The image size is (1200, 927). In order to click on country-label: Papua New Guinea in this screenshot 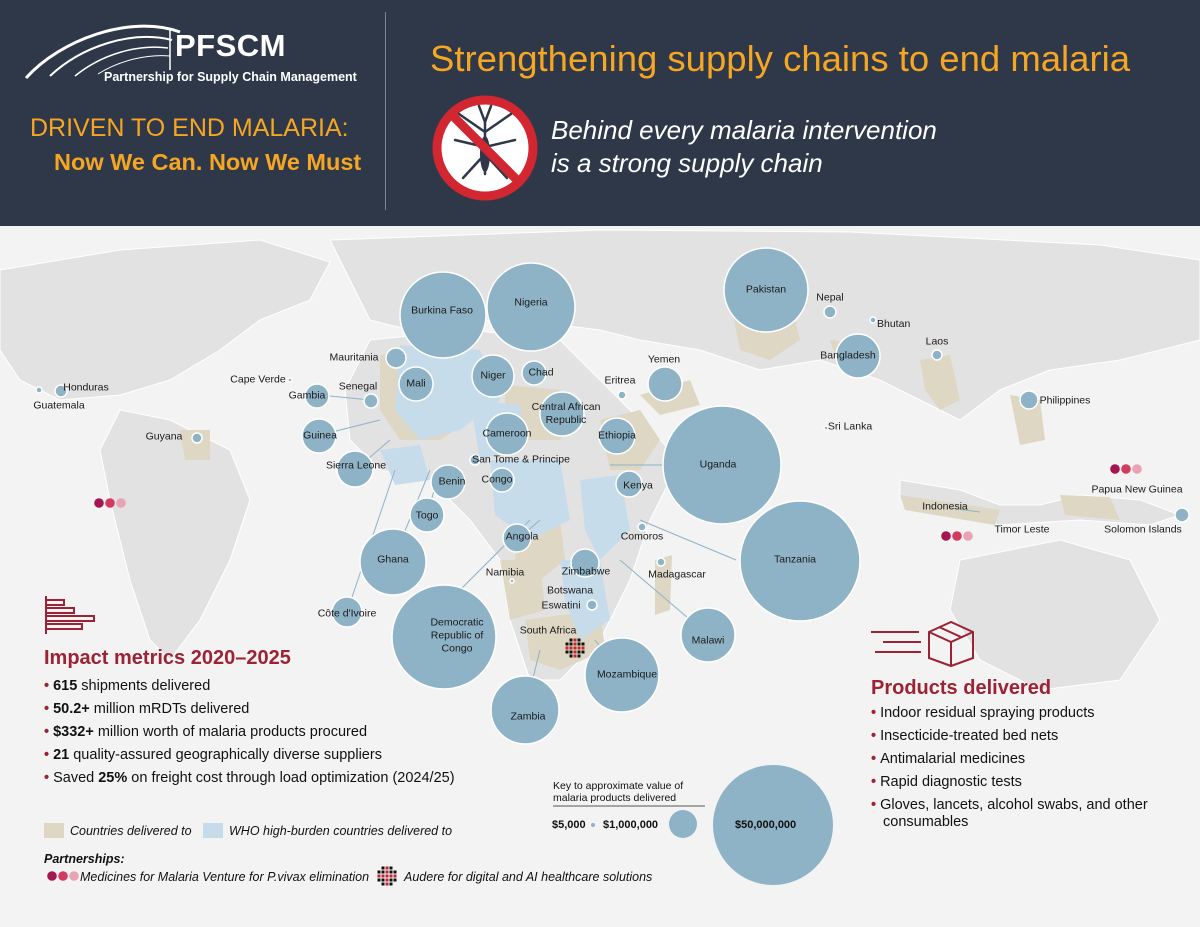, I will do `click(1137, 489)`.